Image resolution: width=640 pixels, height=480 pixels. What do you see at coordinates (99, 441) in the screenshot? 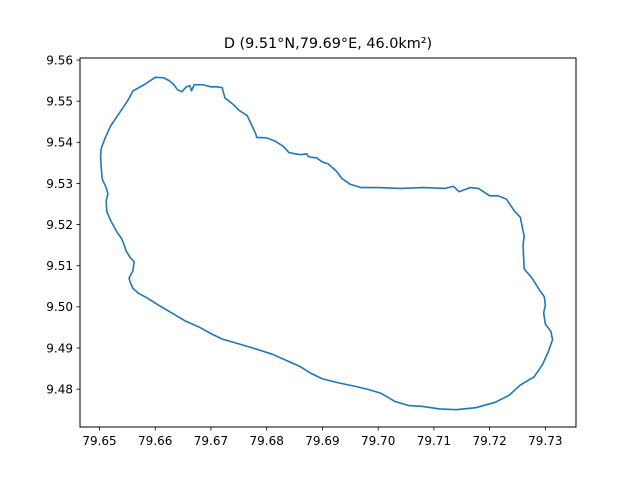
I see `x-tick-label: 79.65` at bounding box center [99, 441].